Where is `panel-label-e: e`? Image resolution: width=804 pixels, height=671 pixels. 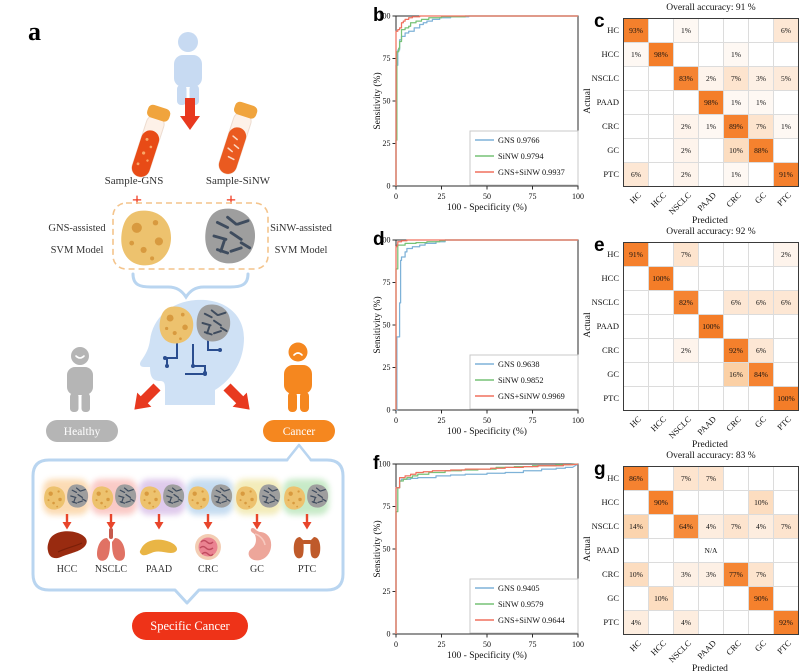 panel-label-e: e is located at coordinates (599, 245).